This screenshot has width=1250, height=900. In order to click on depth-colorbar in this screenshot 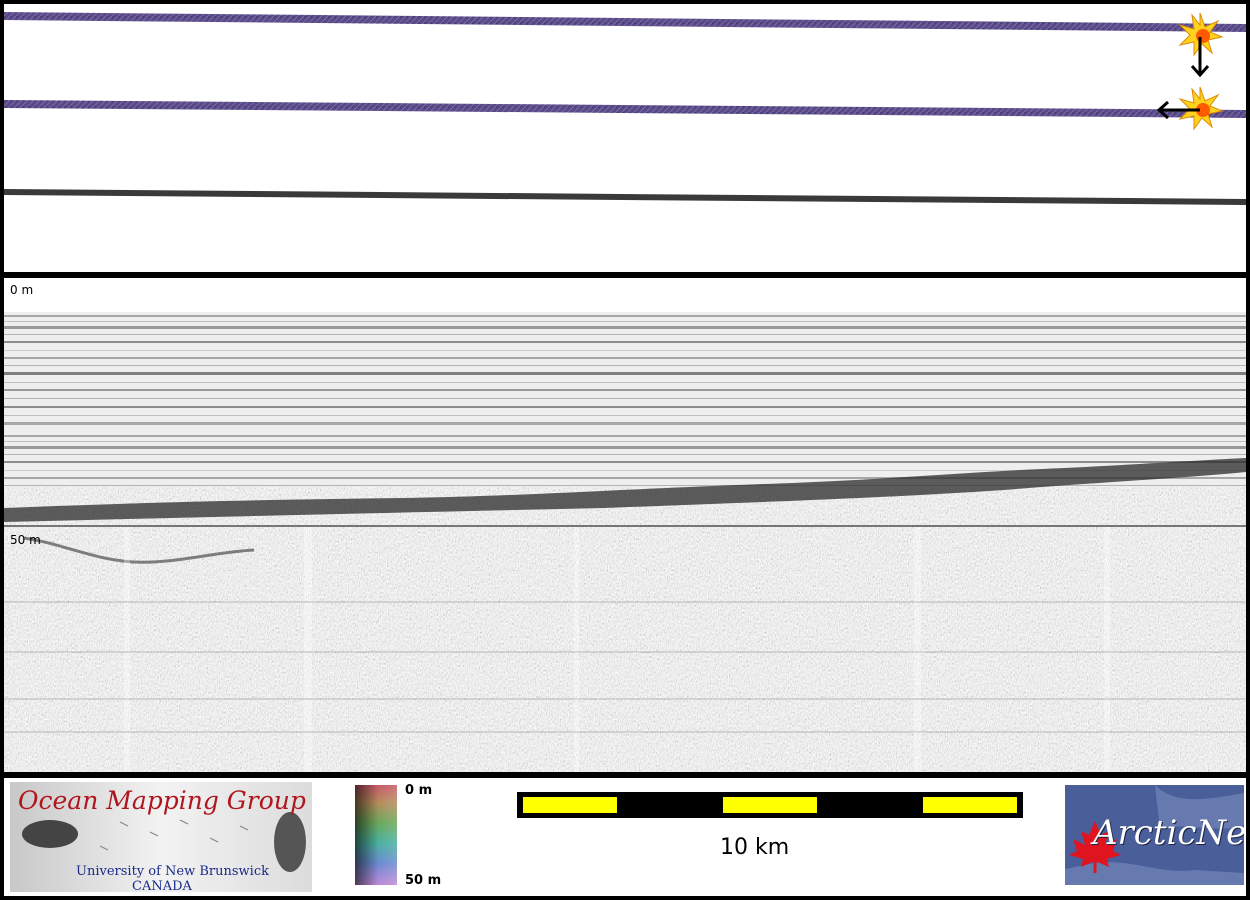, I will do `click(376, 835)`.